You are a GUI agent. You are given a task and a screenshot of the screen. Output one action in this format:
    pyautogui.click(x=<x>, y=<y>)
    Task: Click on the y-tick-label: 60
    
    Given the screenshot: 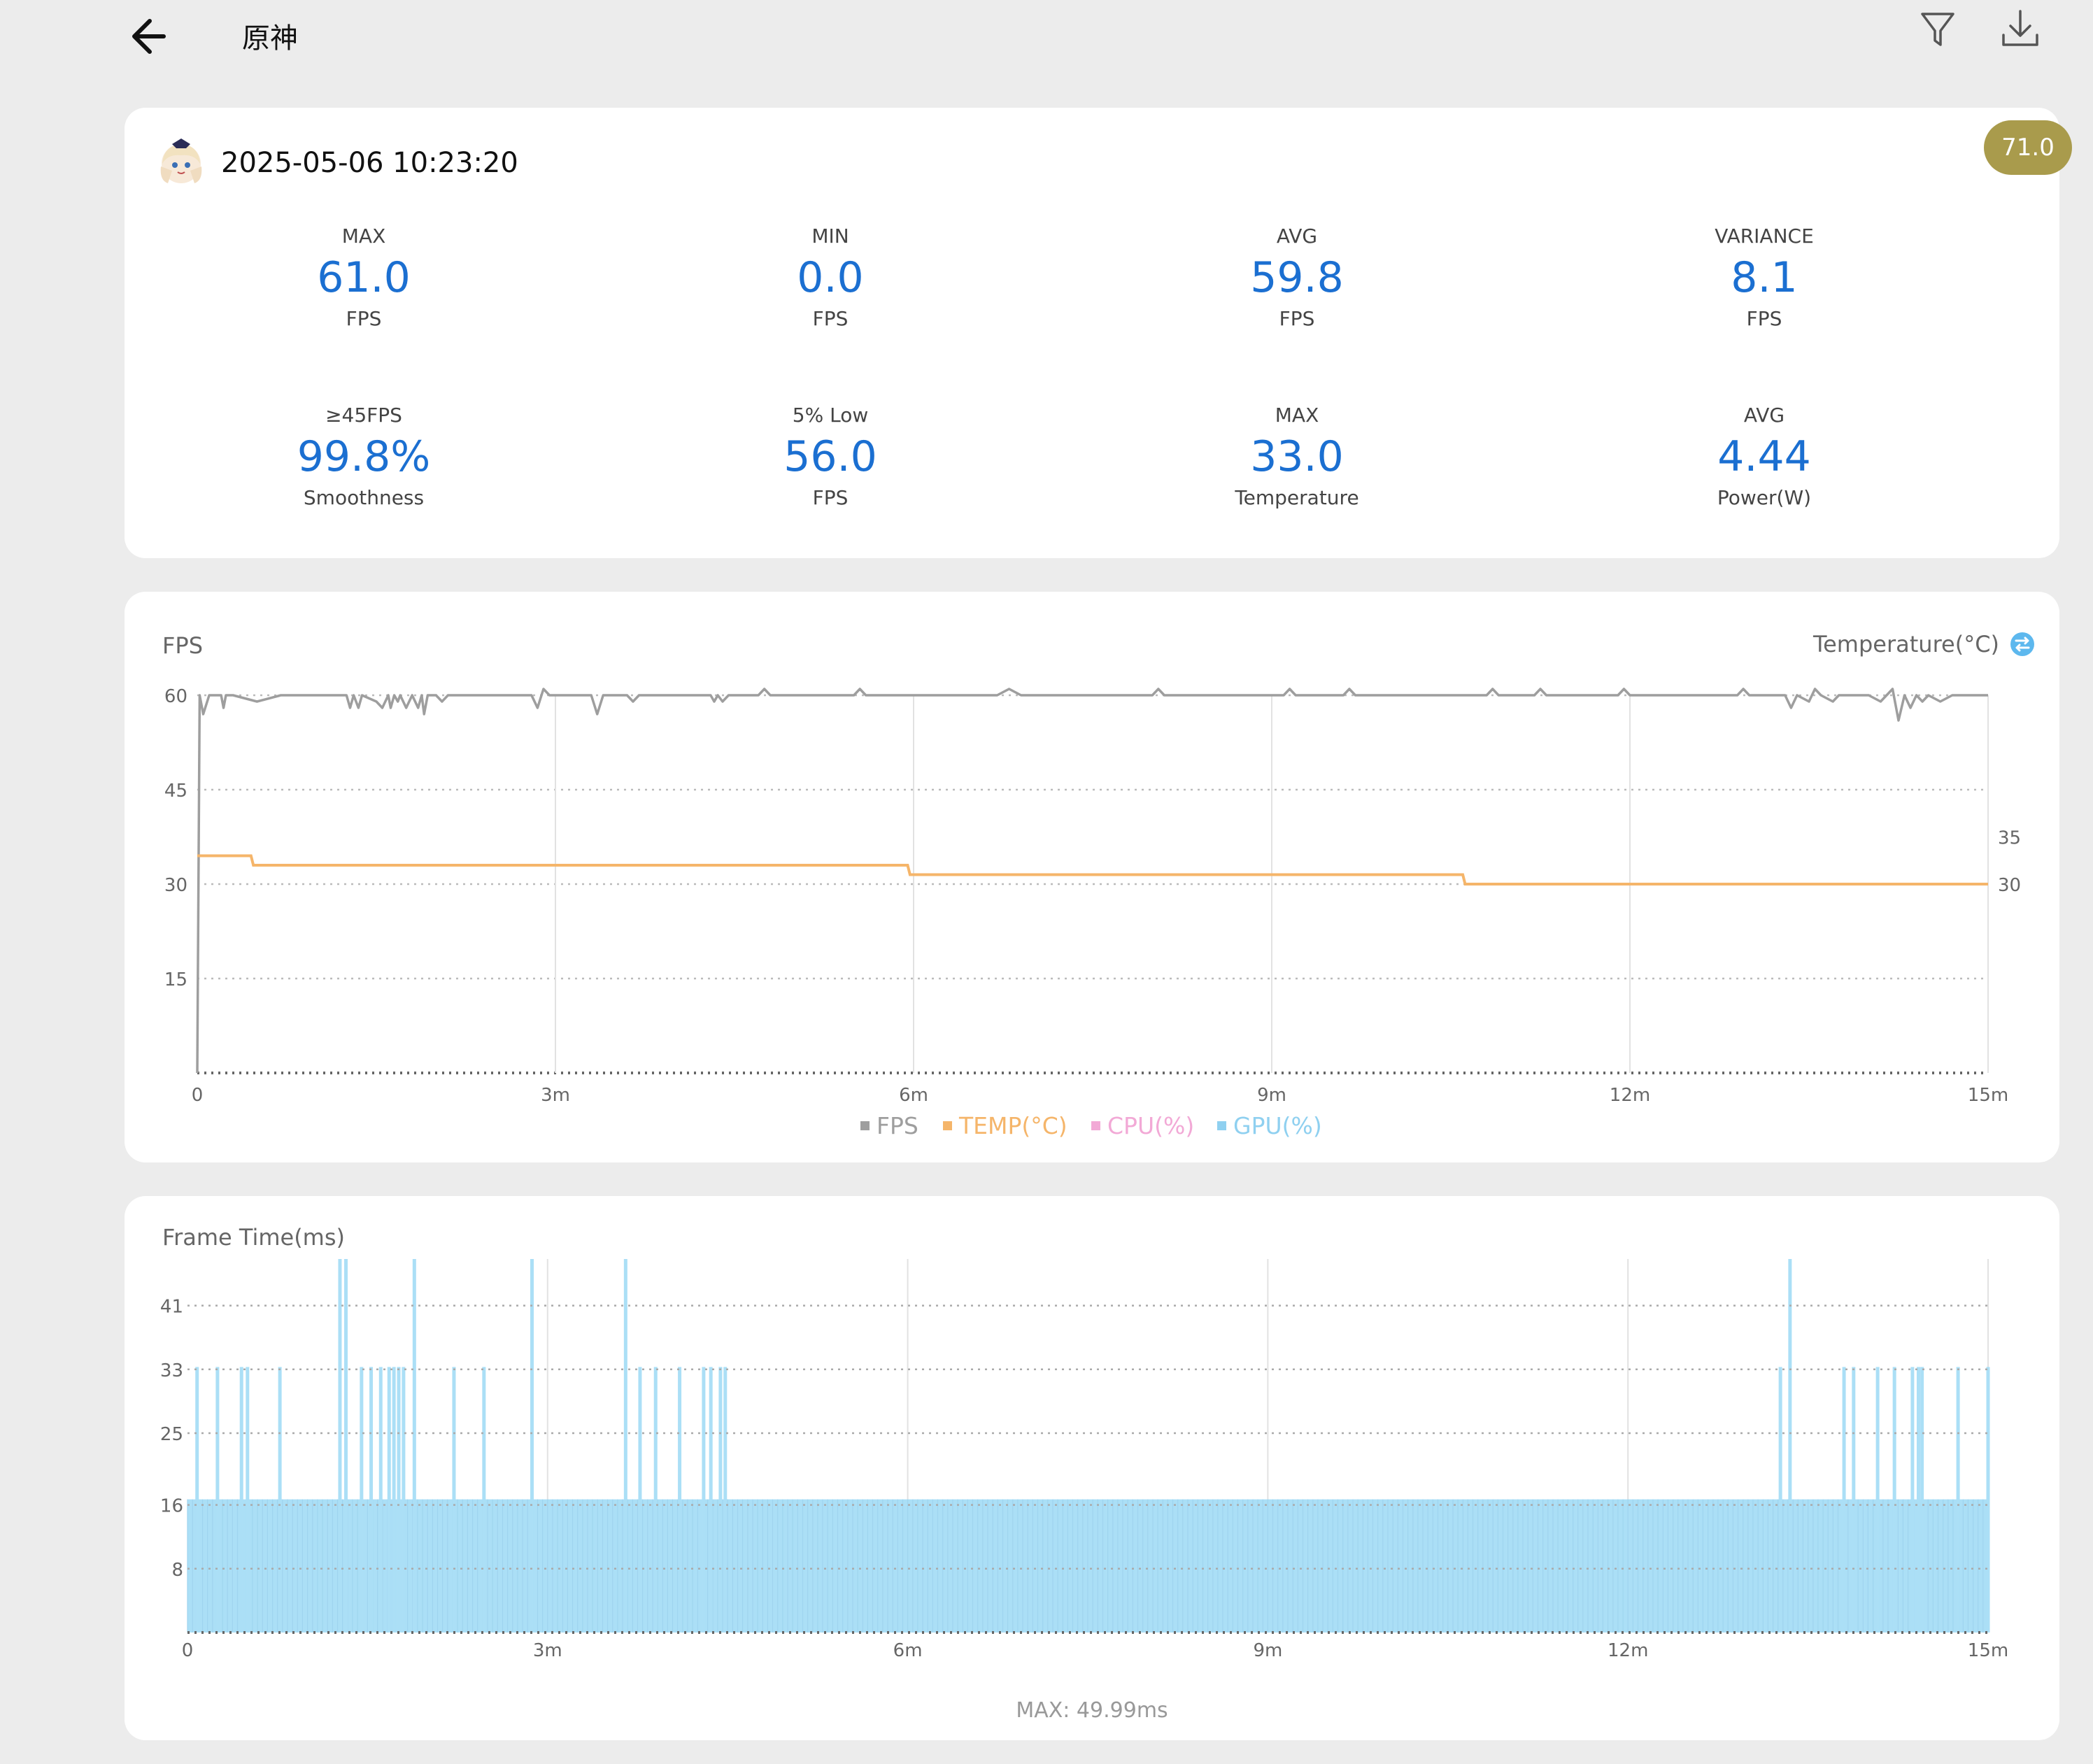 What is the action you would take?
    pyautogui.click(x=176, y=696)
    